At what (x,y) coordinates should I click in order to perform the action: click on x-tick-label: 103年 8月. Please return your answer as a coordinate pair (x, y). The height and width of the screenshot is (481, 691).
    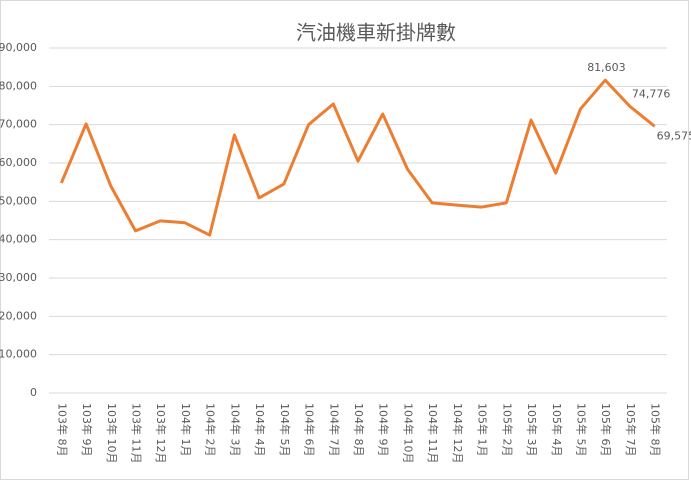
    Looking at the image, I should click on (62, 430).